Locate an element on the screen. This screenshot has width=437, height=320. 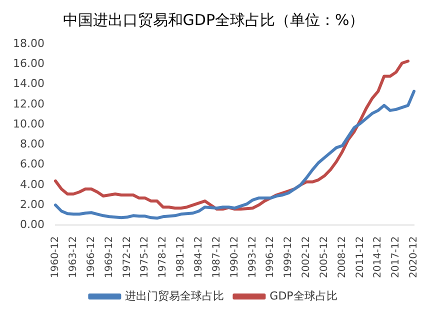
x-tick-label: 1978-12 is located at coordinates (163, 257).